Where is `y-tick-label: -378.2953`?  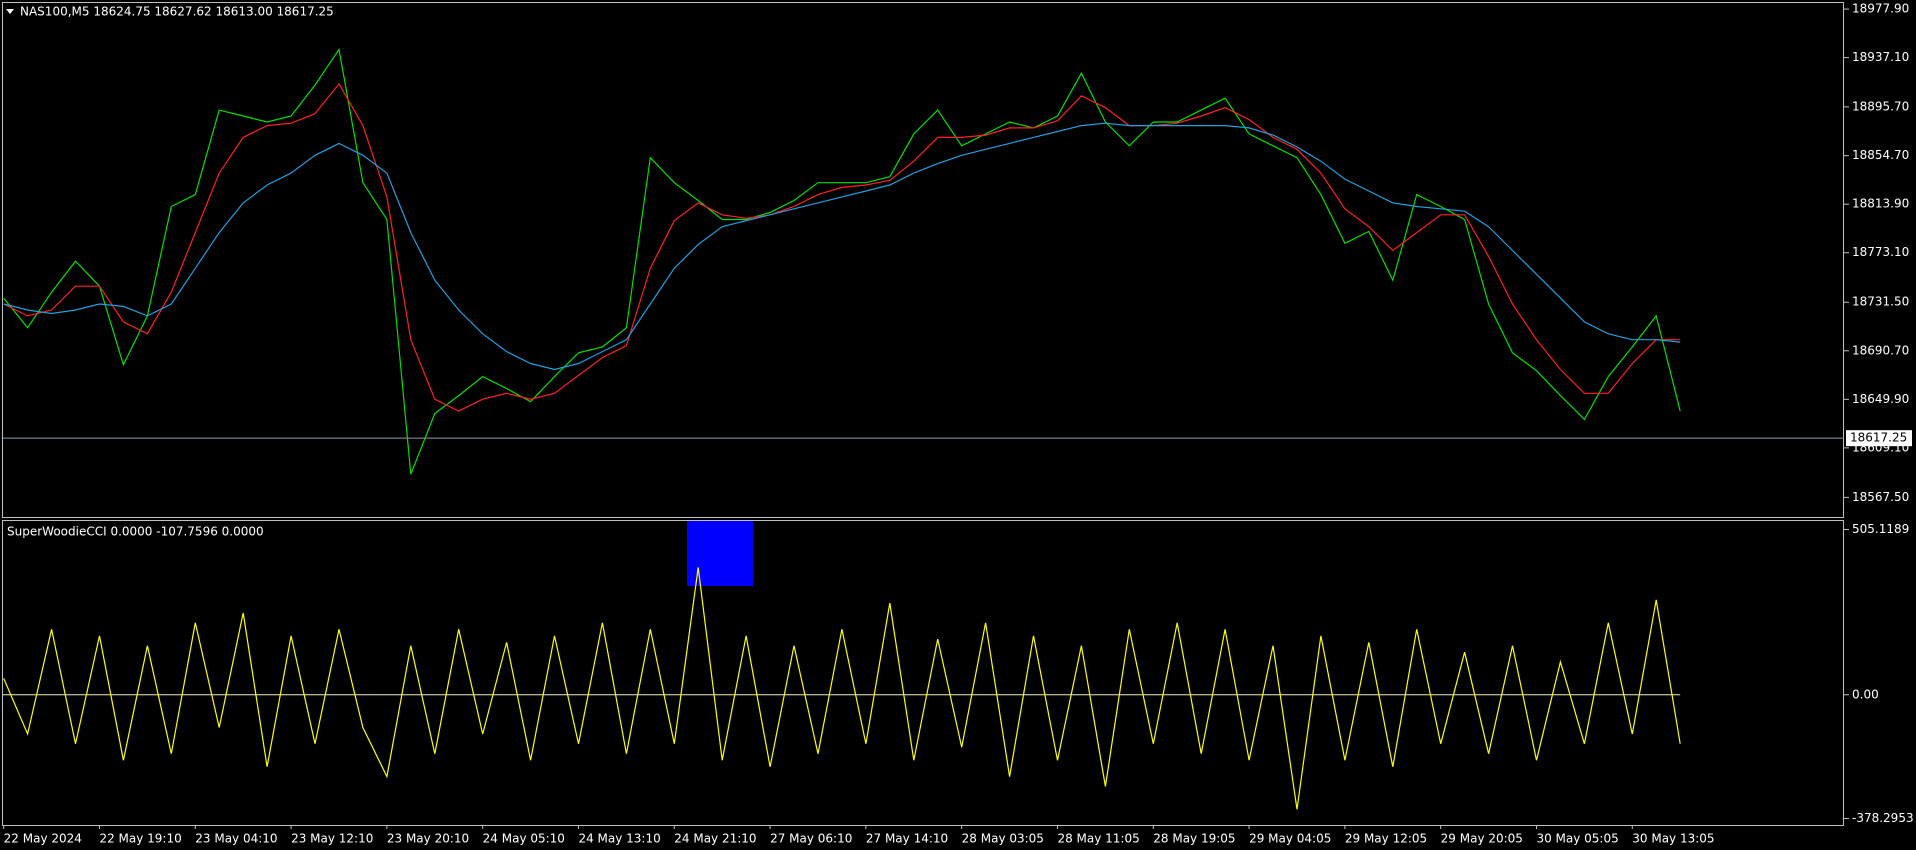 y-tick-label: -378.2953 is located at coordinates (1883, 818).